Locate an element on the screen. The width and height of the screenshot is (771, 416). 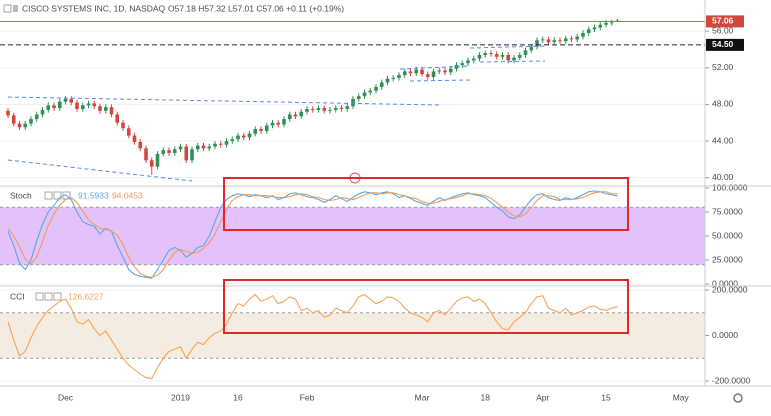
last-price-tag is located at coordinates (725, 21).